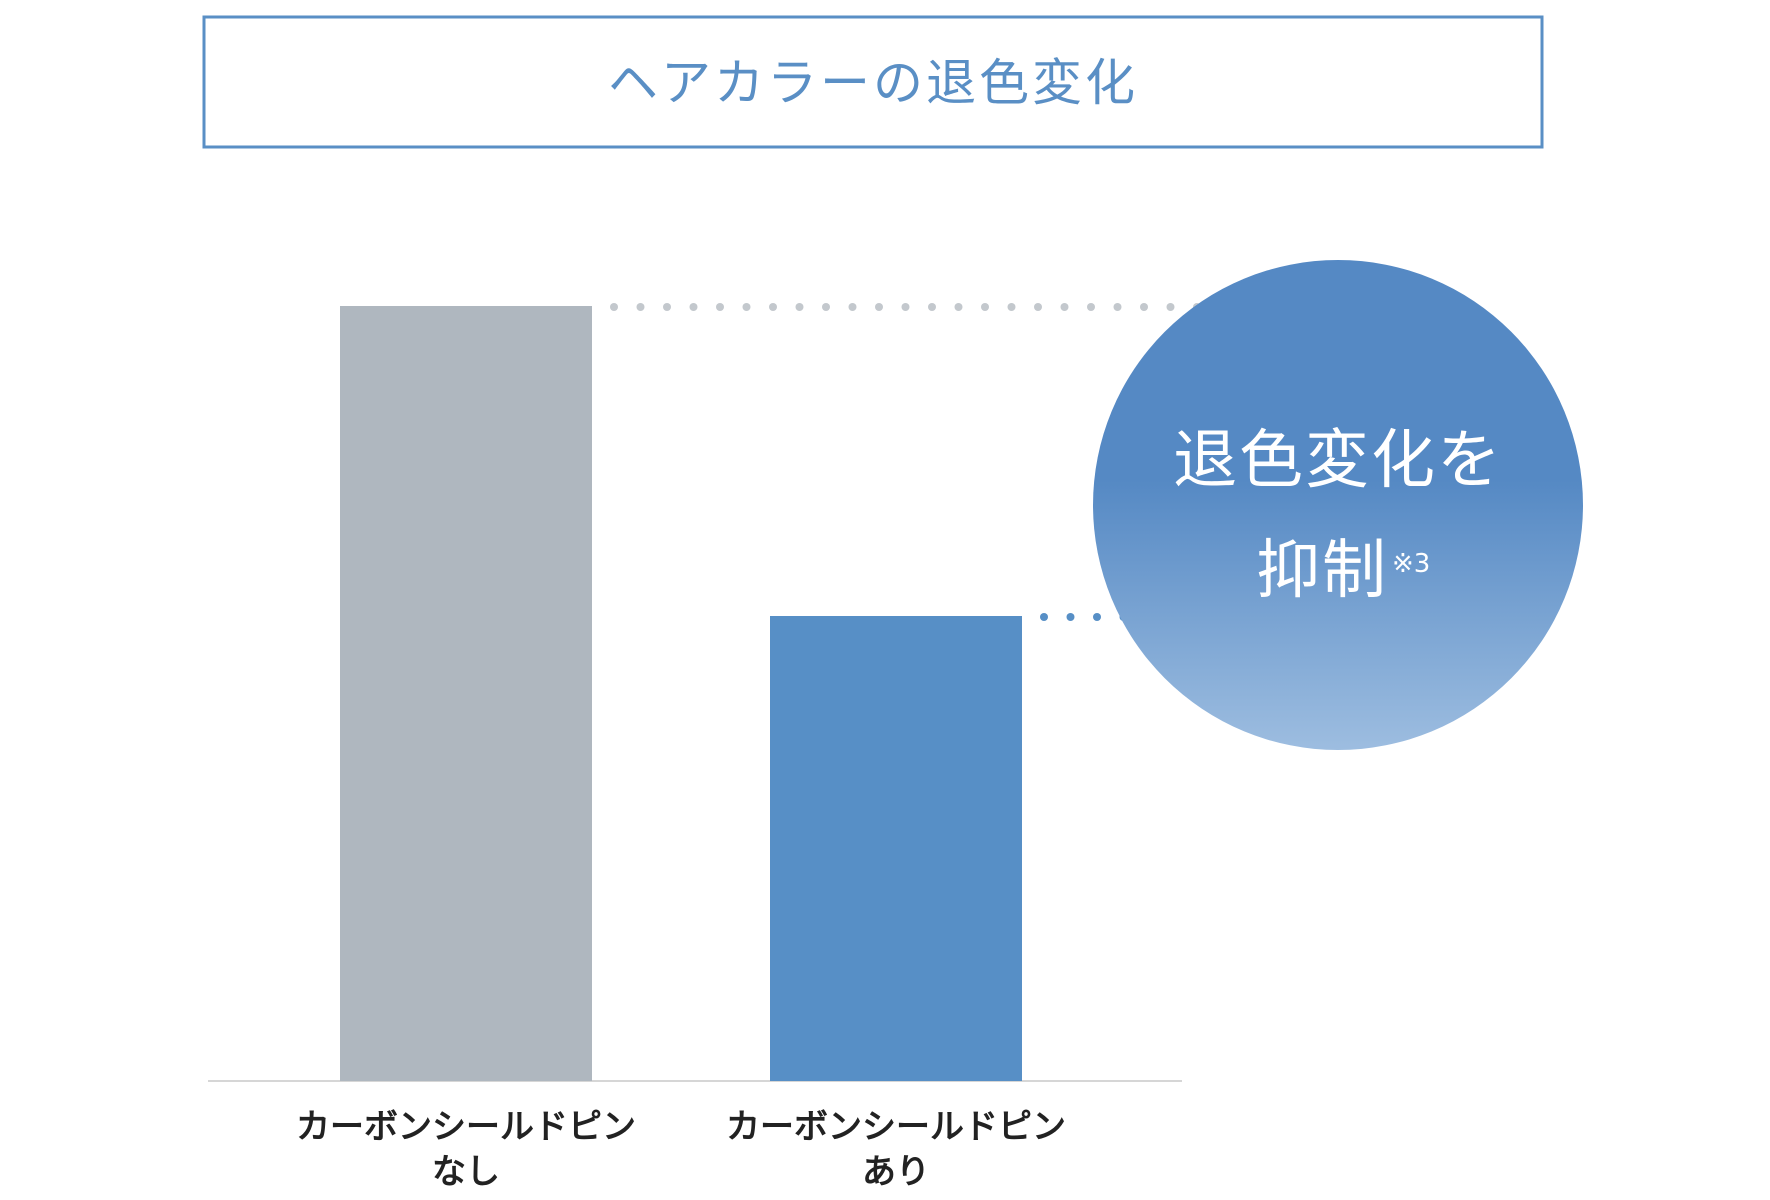 The height and width of the screenshot is (1200, 1770). Describe the element at coordinates (466, 1127) in the screenshot. I see `category-label-1-line-1: カーボンシールドピン` at that location.